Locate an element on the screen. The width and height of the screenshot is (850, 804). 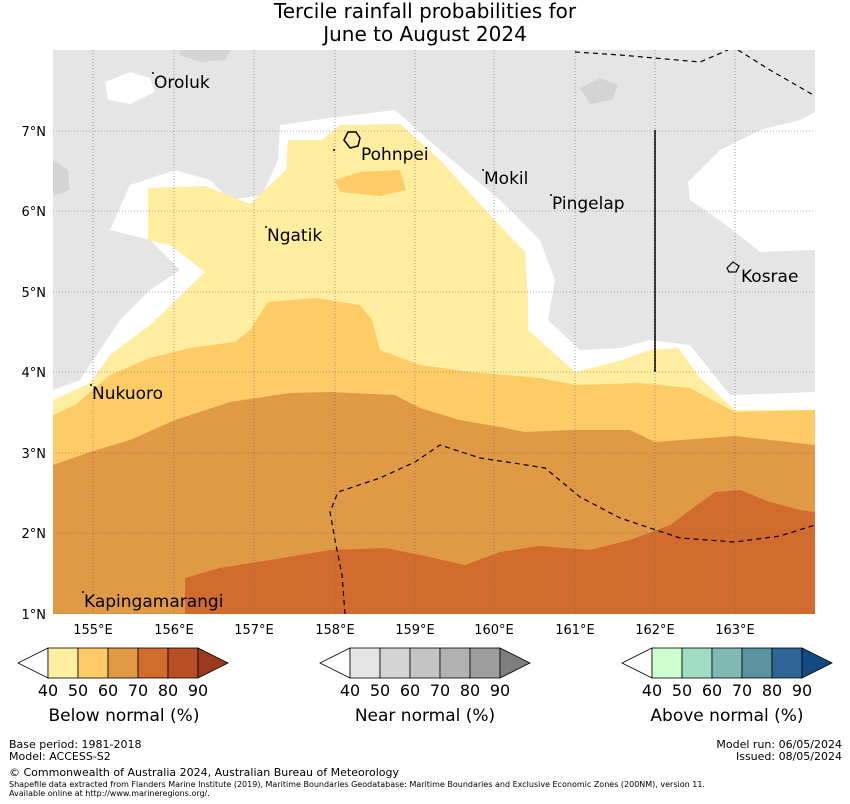
x-tick-label: 158°E is located at coordinates (335, 630).